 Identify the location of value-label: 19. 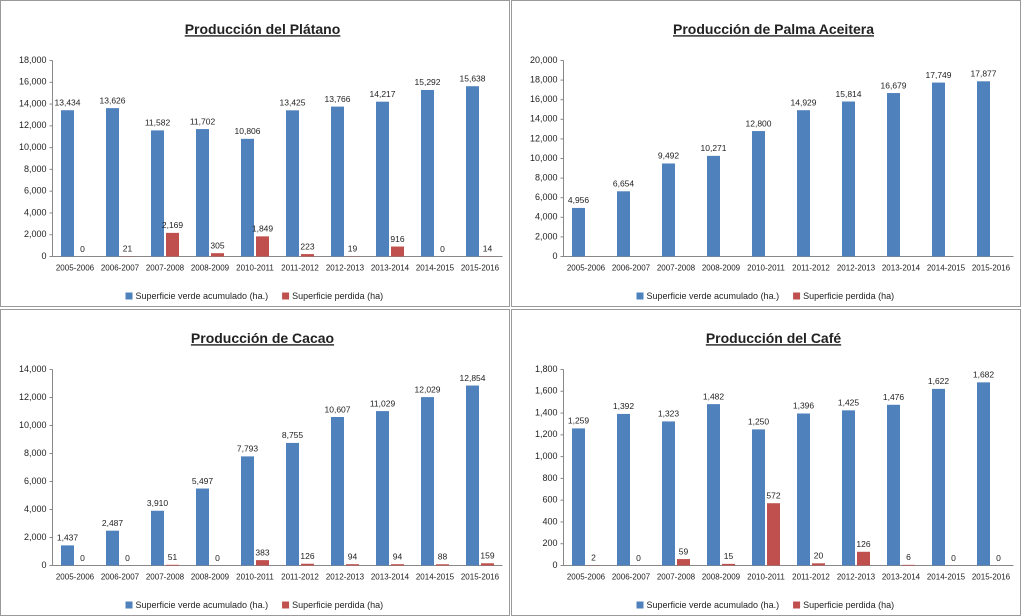
(353, 249).